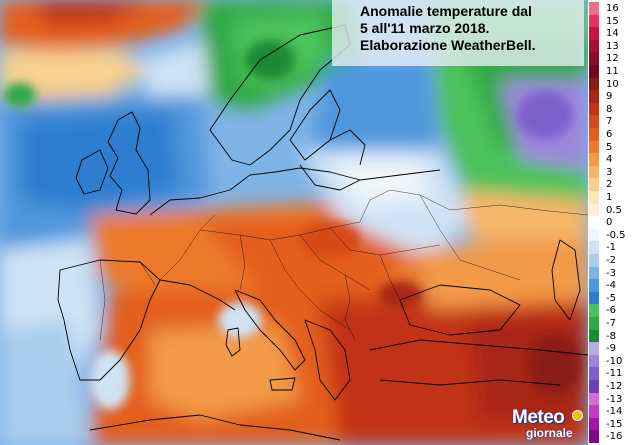 The width and height of the screenshot is (640, 445). Describe the element at coordinates (609, 197) in the screenshot. I see `scale-label: 1` at that location.